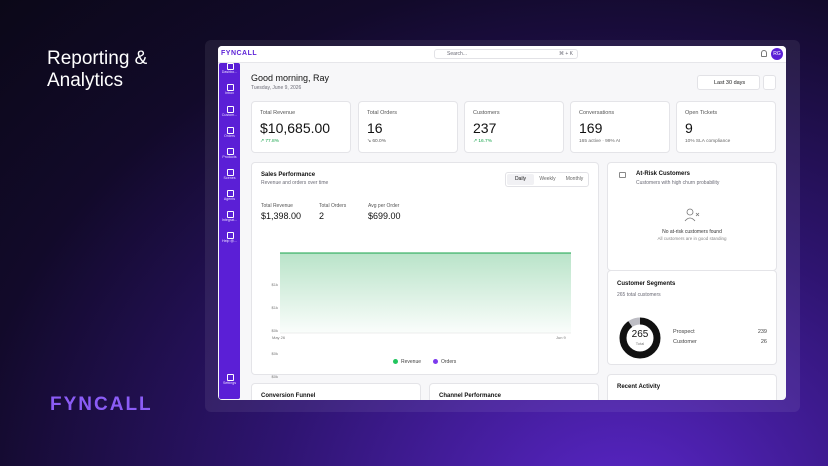 The width and height of the screenshot is (828, 466). I want to click on date: Tuesday, June 9, 2026, so click(276, 88).